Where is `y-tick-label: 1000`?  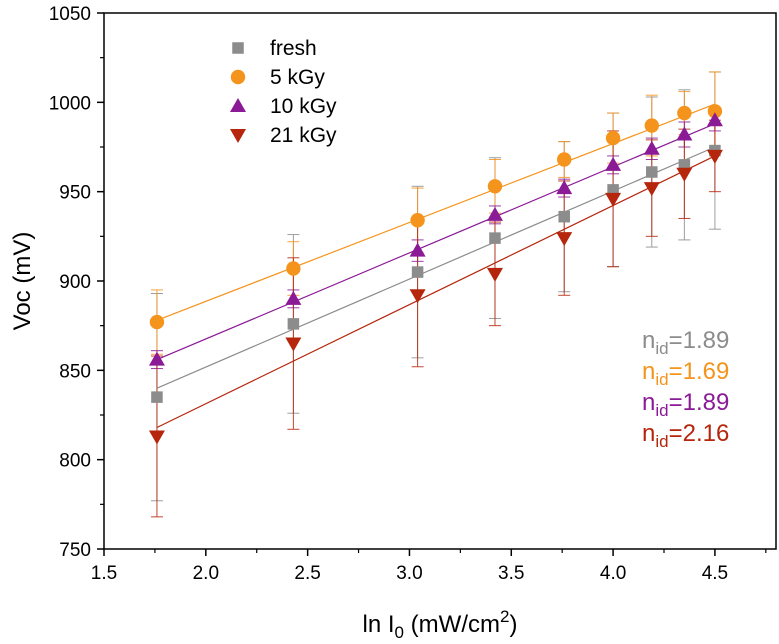
y-tick-label: 1000 is located at coordinates (70, 103).